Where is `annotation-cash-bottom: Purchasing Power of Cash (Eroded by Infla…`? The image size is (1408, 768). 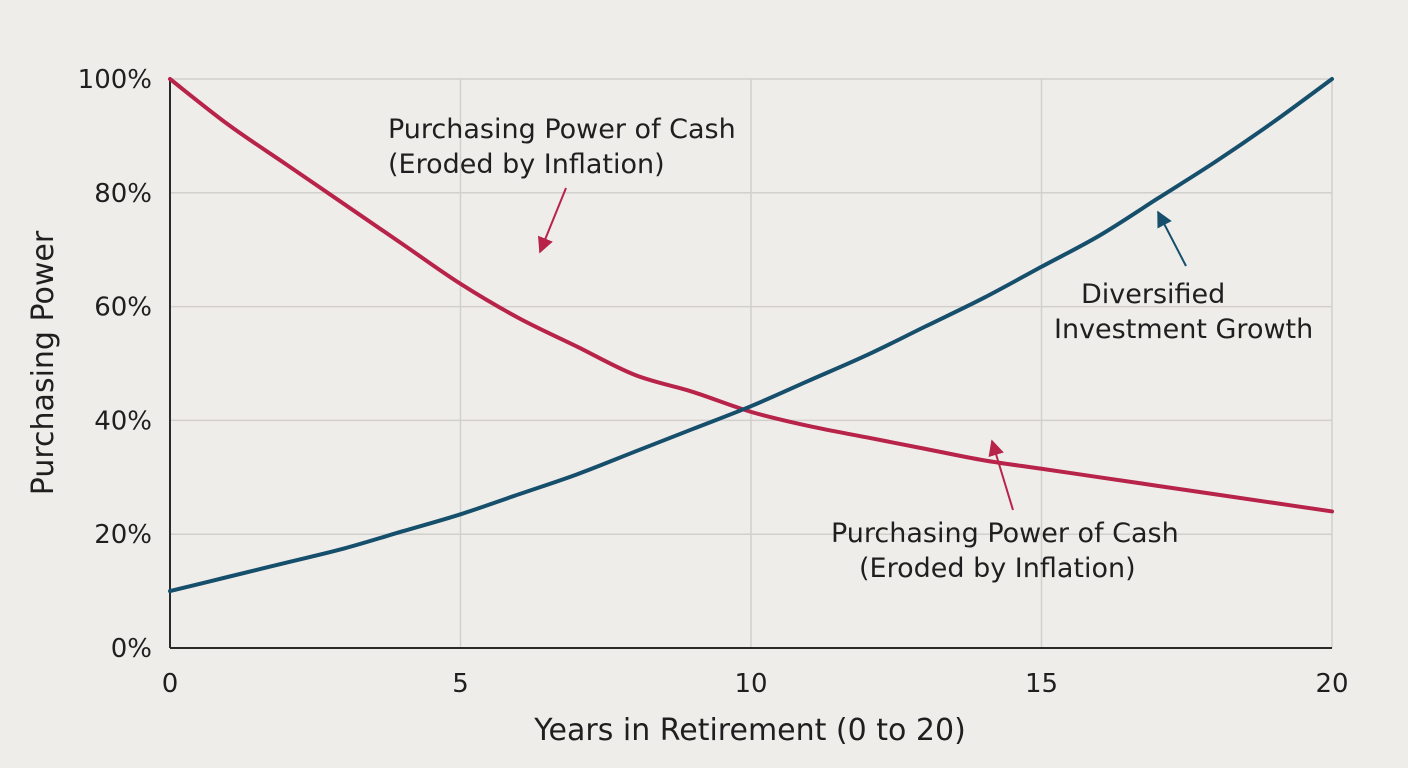
annotation-cash-bottom: Purchasing Power of Cash (Eroded by Infla… is located at coordinates (1005, 511).